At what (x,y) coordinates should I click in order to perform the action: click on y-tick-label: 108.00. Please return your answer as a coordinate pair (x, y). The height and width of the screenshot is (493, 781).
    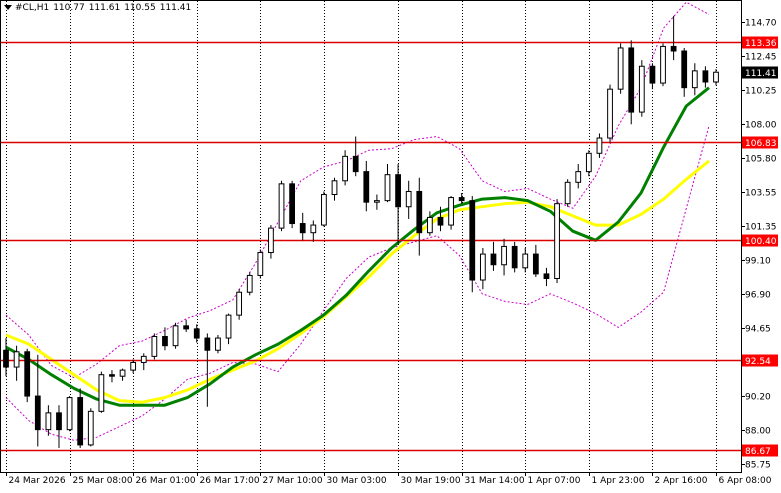
    Looking at the image, I should click on (761, 126).